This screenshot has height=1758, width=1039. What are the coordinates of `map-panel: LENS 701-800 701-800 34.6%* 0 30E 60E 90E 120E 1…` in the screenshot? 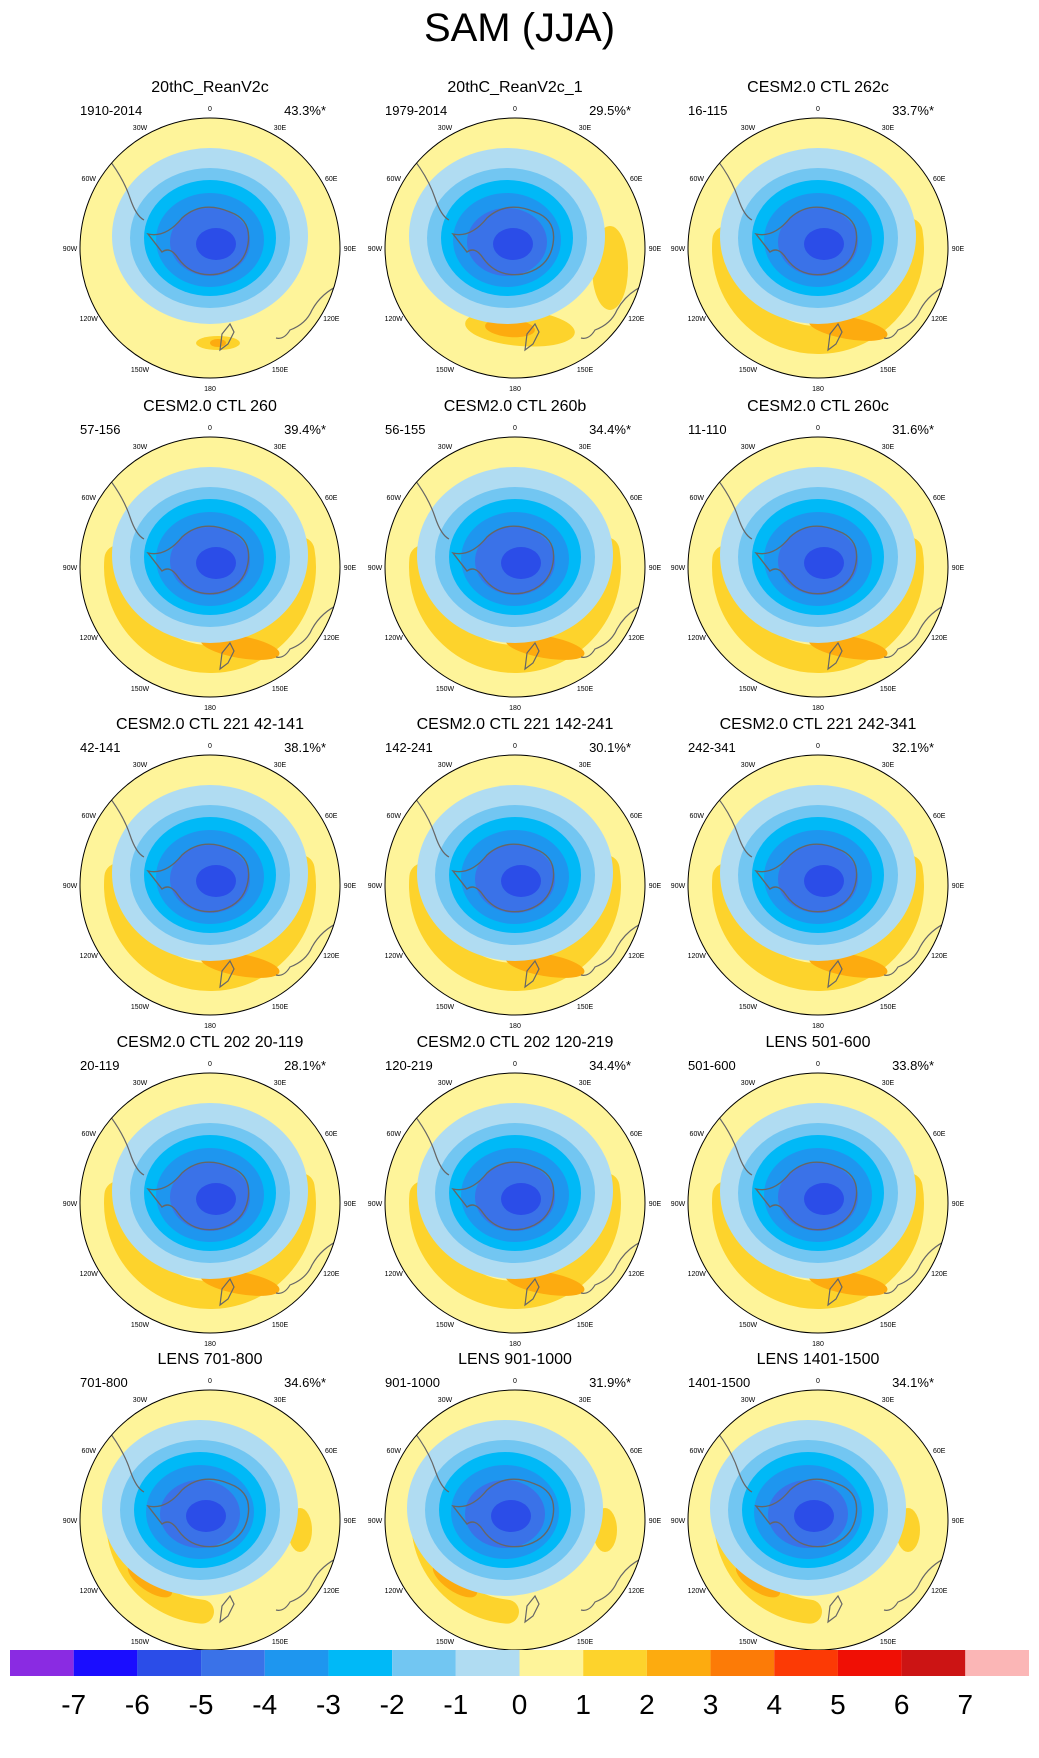 It's located at (210, 1507).